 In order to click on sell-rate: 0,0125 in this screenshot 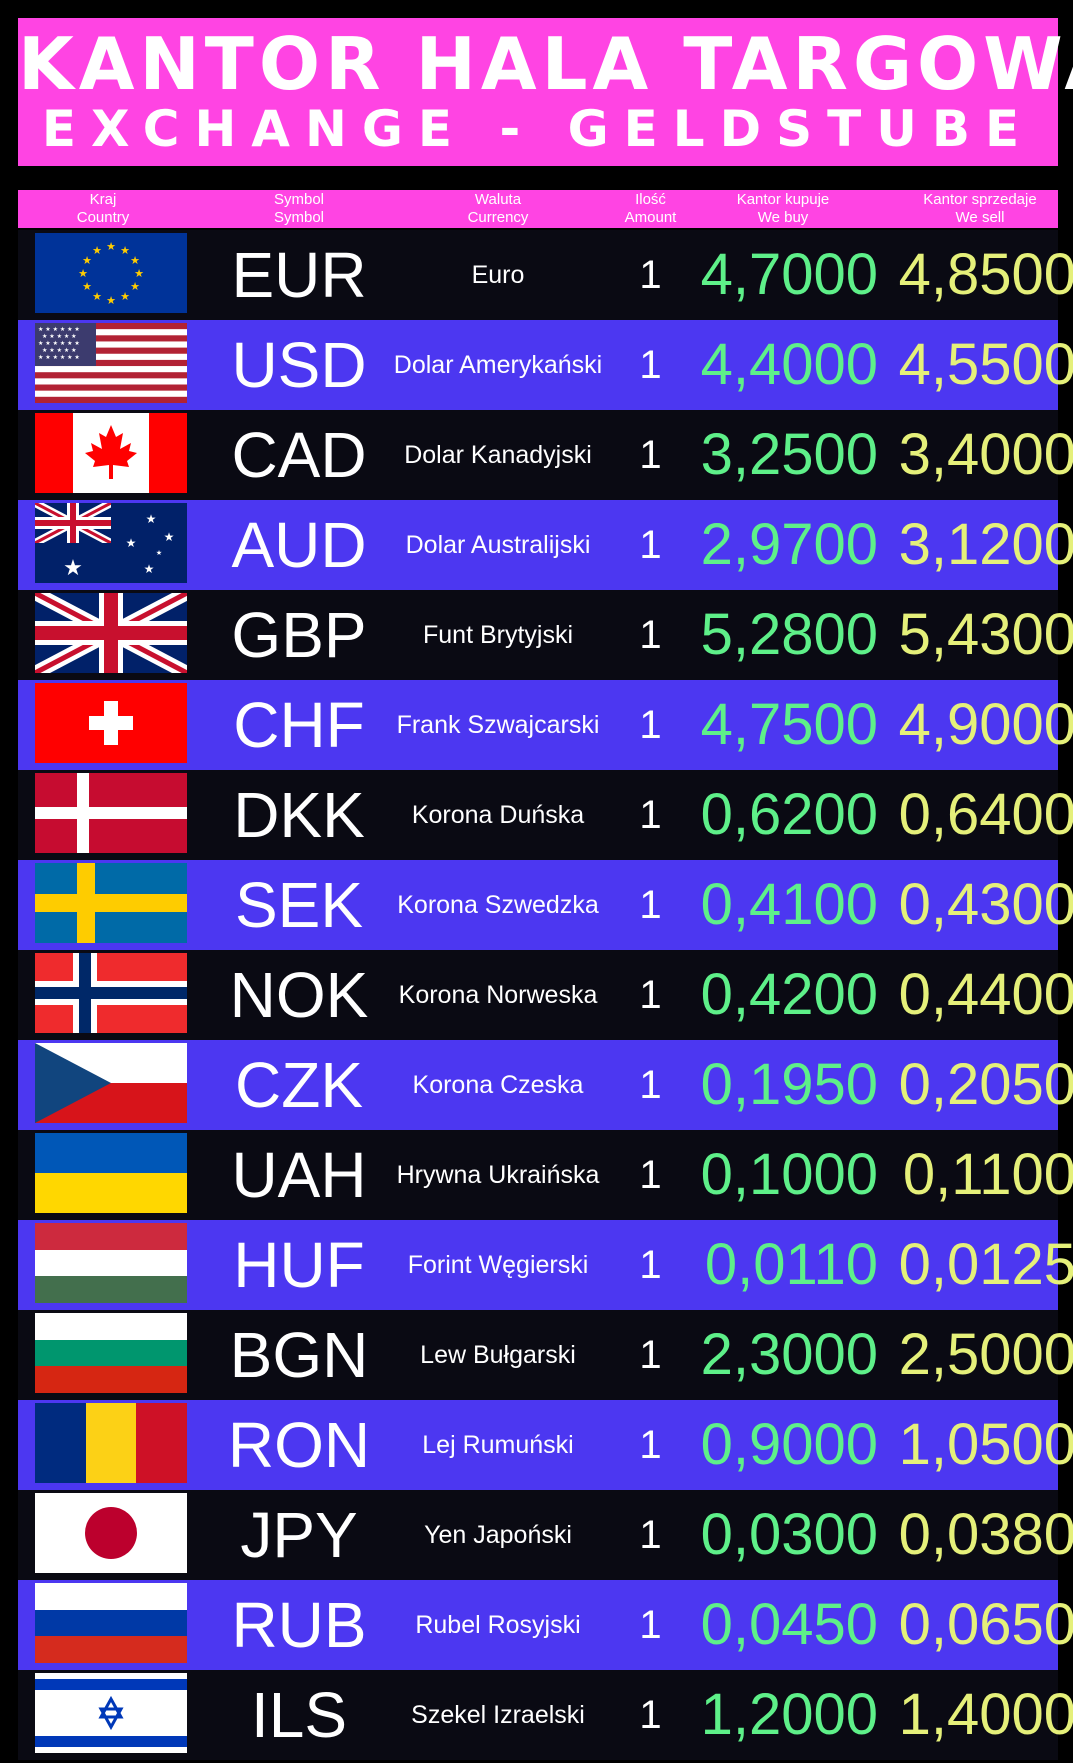, I will do `click(985, 1264)`.